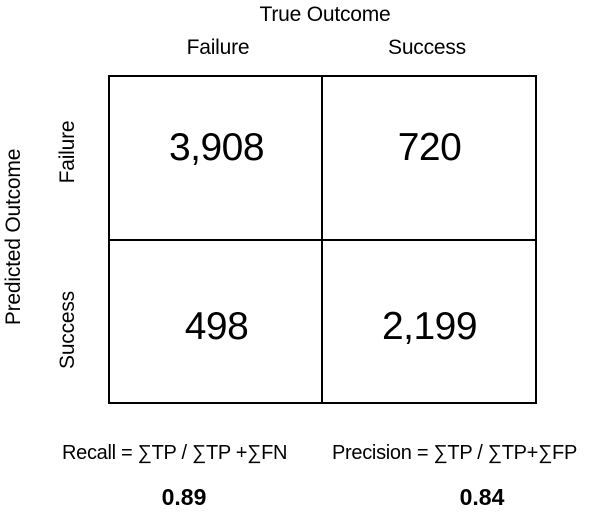  I want to click on cell-predicted-failure-true-success: 720, so click(429, 147).